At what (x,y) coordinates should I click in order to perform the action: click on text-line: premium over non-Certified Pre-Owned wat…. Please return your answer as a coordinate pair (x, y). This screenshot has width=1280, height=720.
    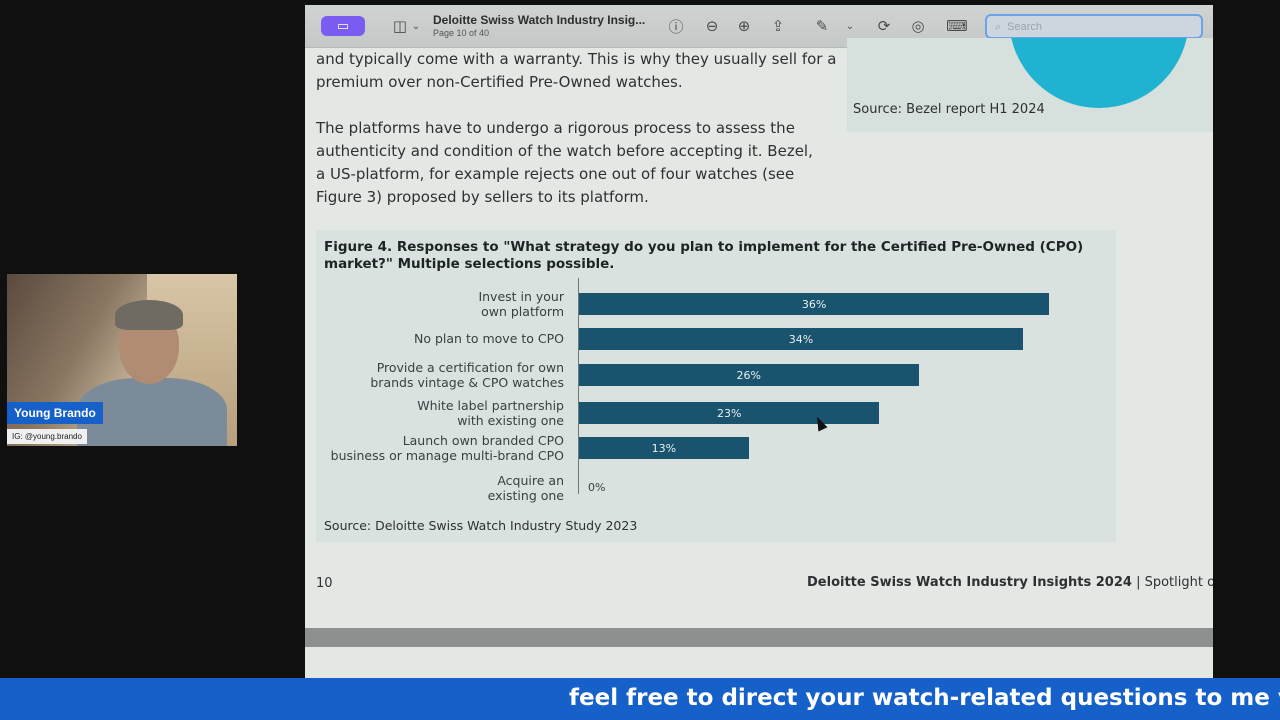
    Looking at the image, I should click on (499, 82).